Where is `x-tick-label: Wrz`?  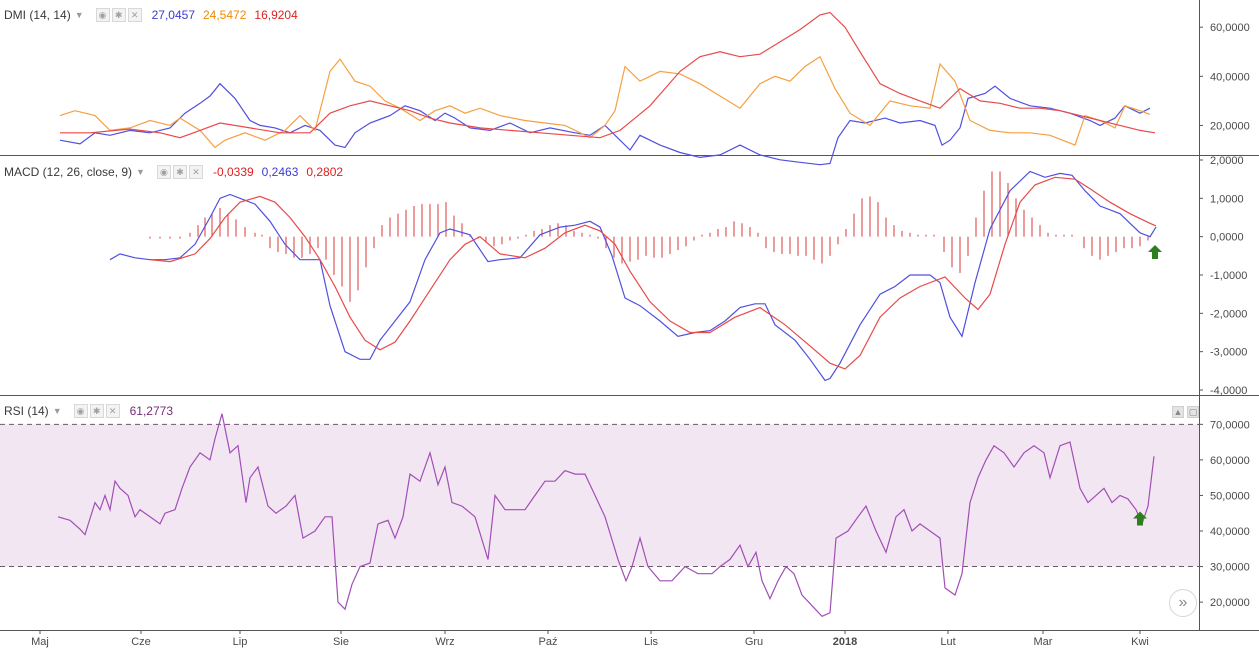
x-tick-label: Wrz is located at coordinates (444, 642).